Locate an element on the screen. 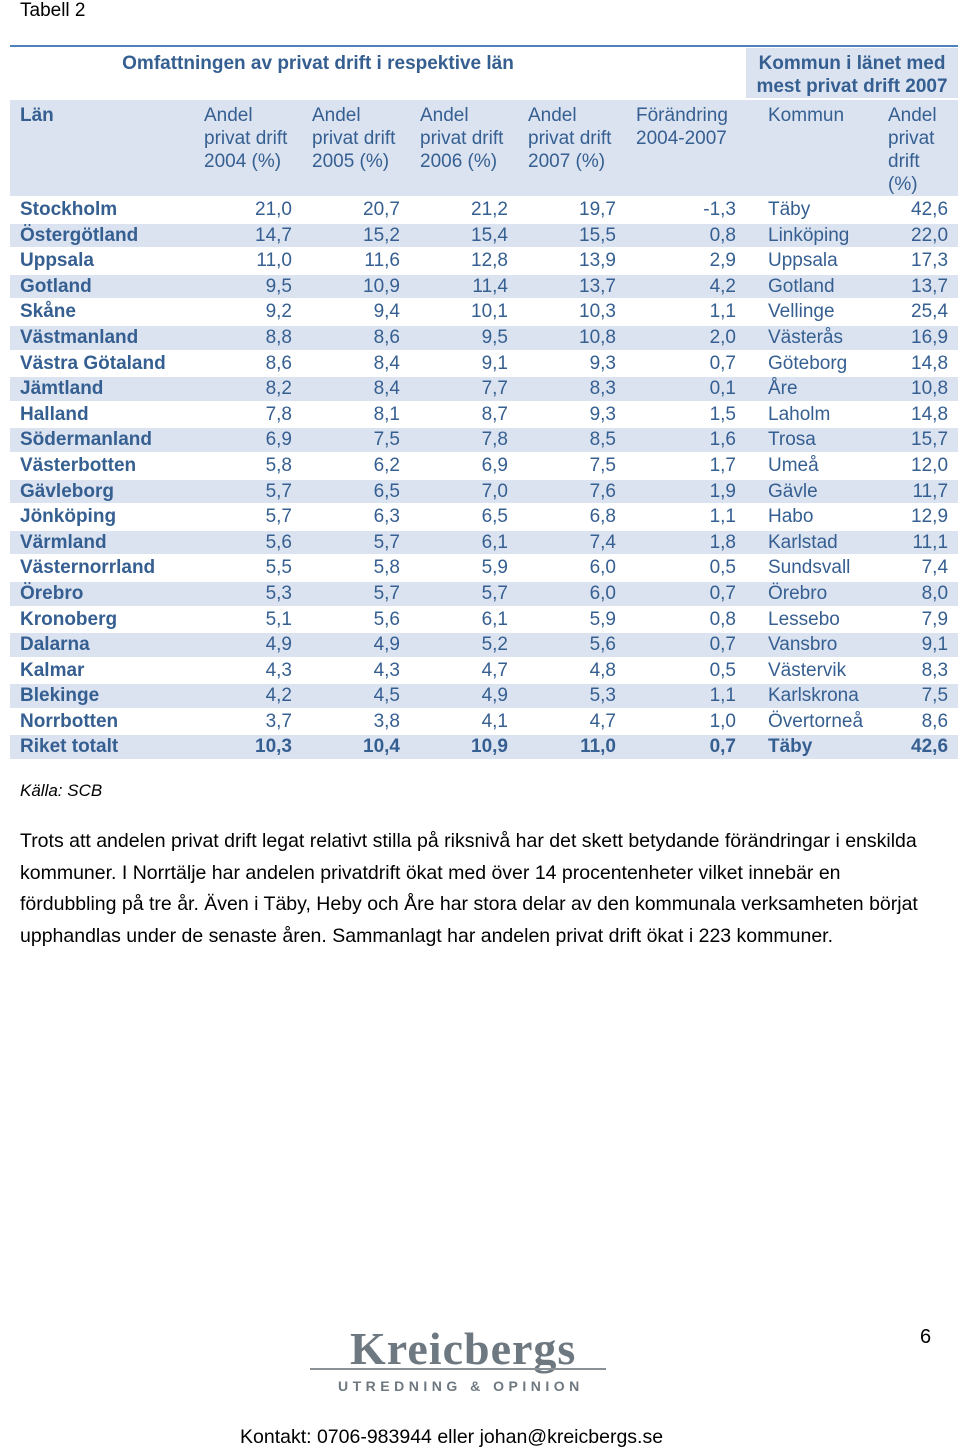  cell-2007: 19,7 is located at coordinates (597, 209).